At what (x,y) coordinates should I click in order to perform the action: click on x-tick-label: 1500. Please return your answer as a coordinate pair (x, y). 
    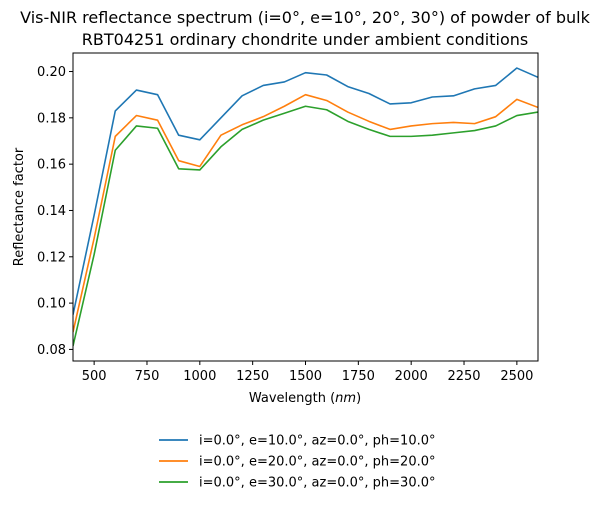
    Looking at the image, I should click on (305, 376).